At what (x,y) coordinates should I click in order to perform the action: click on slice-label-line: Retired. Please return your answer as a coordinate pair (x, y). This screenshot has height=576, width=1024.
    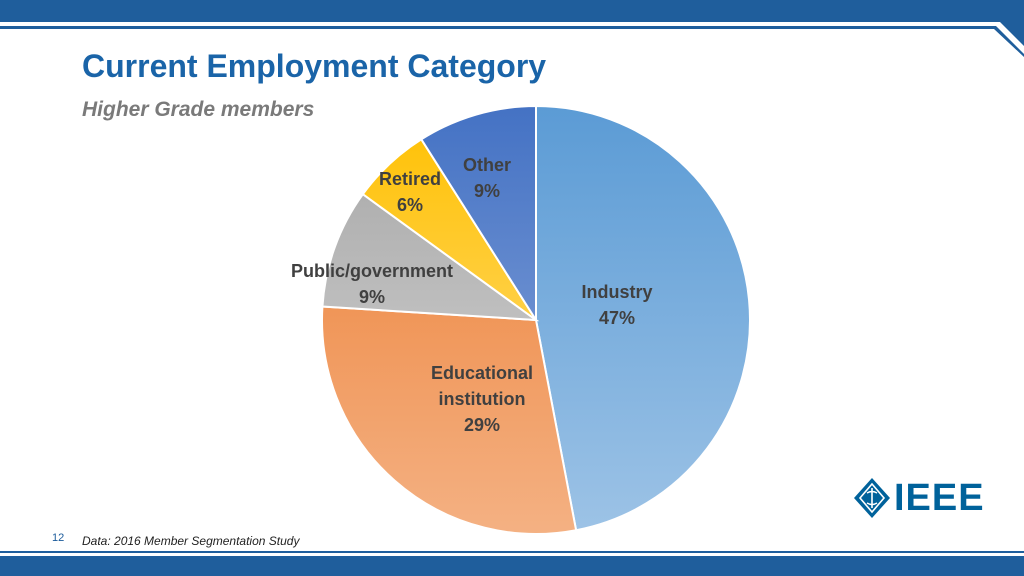
    Looking at the image, I should click on (410, 179).